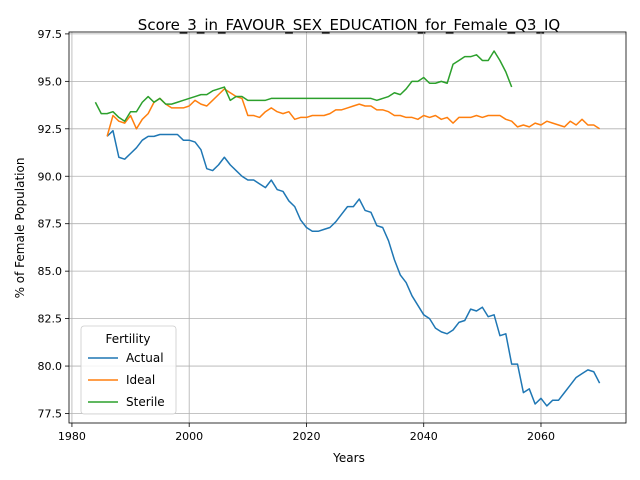 The height and width of the screenshot is (480, 640). Describe the element at coordinates (50, 129) in the screenshot. I see `y-tick-label: 92.5` at that location.